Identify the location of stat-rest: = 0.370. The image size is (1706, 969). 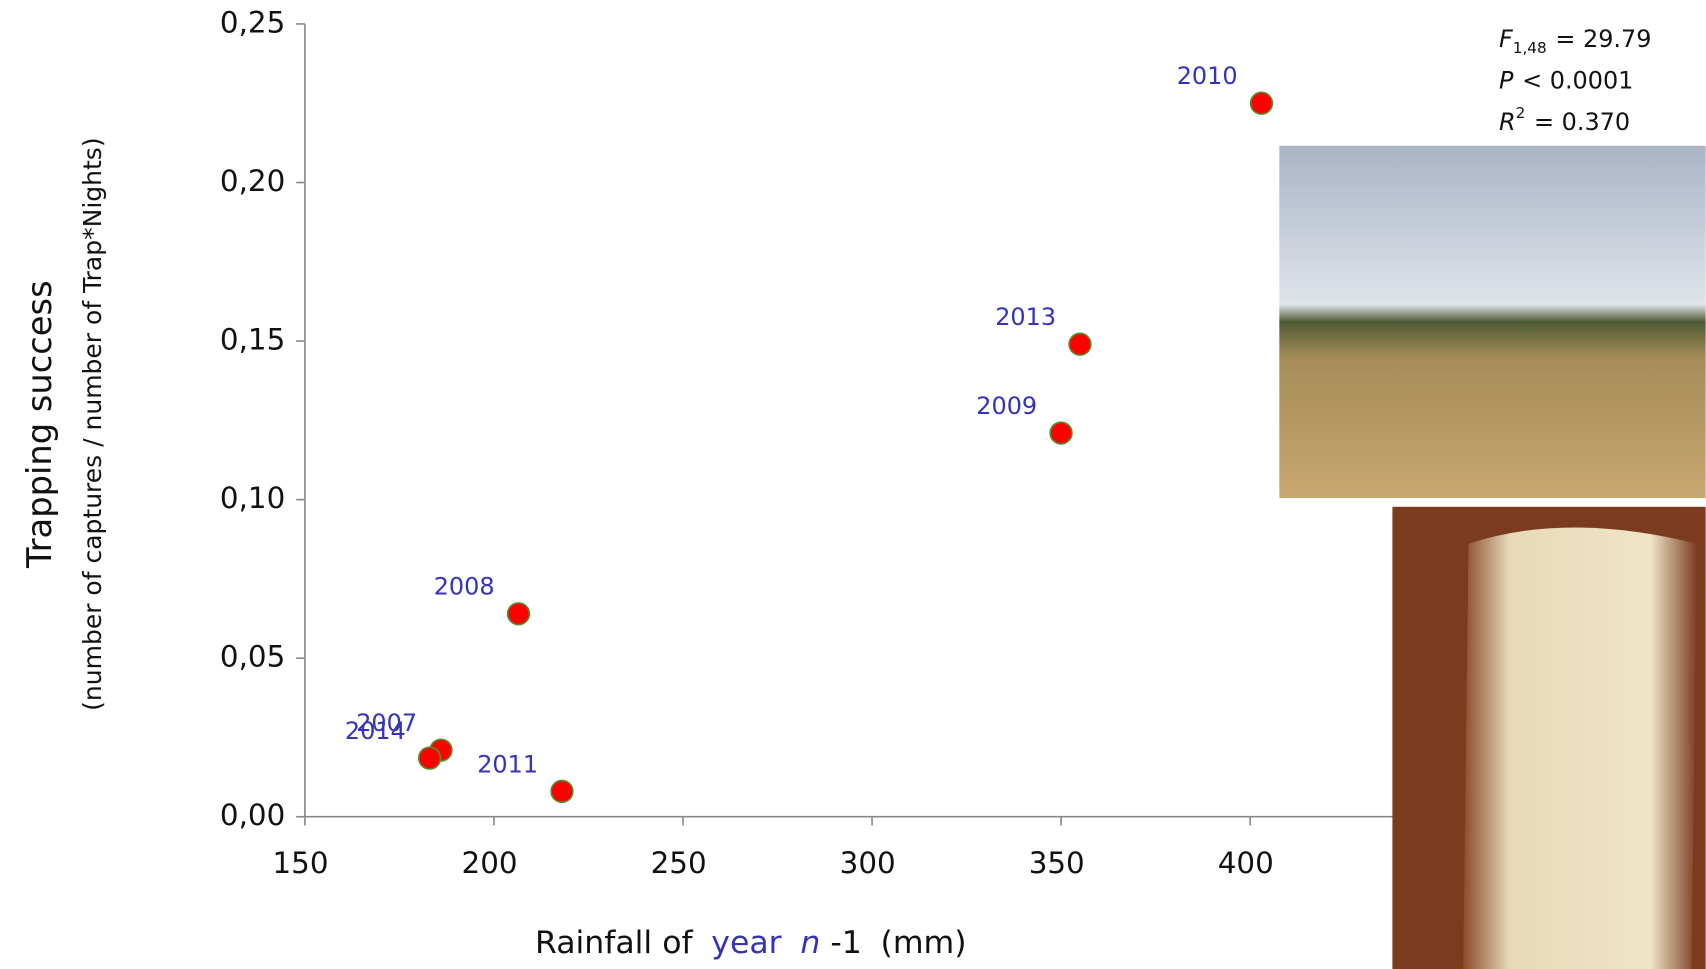
(1582, 122).